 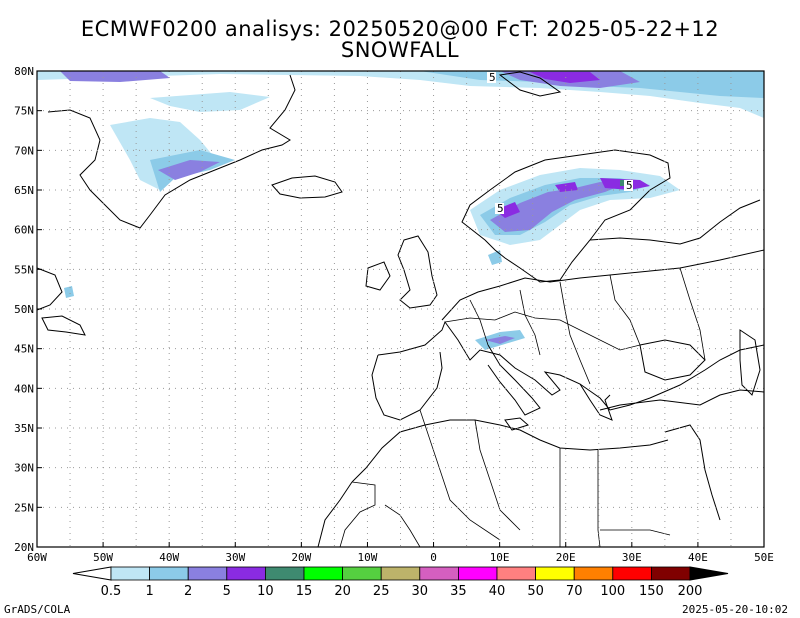 I want to click on latitude-label: 35N, so click(x=24, y=428).